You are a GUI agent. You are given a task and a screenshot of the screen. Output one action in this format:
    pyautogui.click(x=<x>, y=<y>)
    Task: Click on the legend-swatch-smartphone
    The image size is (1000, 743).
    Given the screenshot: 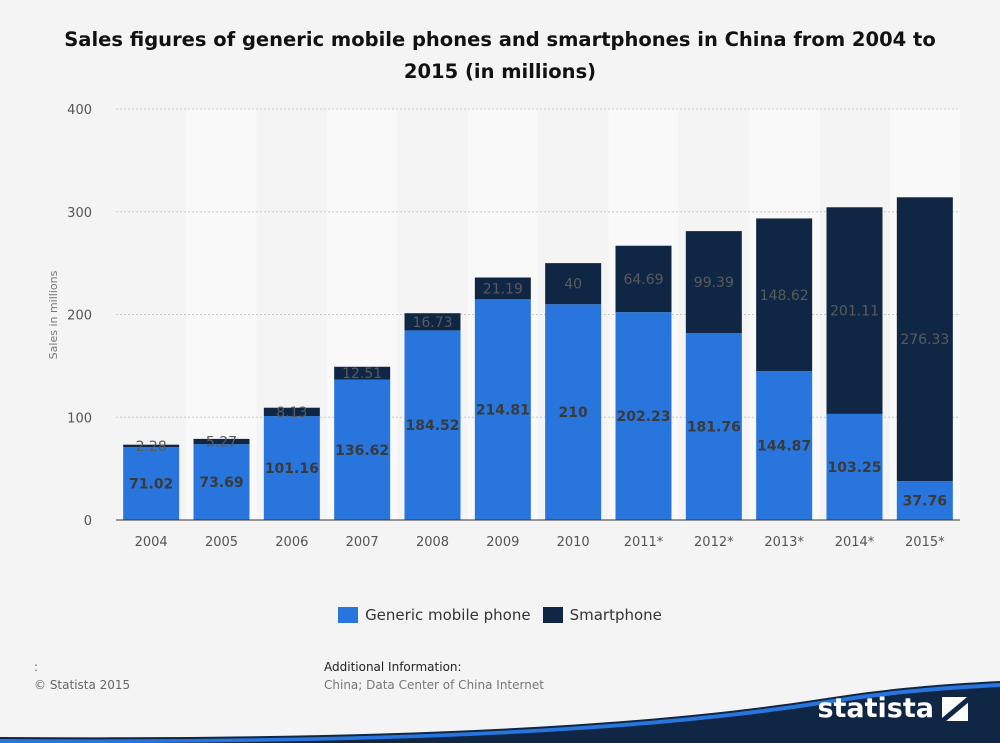 What is the action you would take?
    pyautogui.click(x=552, y=615)
    